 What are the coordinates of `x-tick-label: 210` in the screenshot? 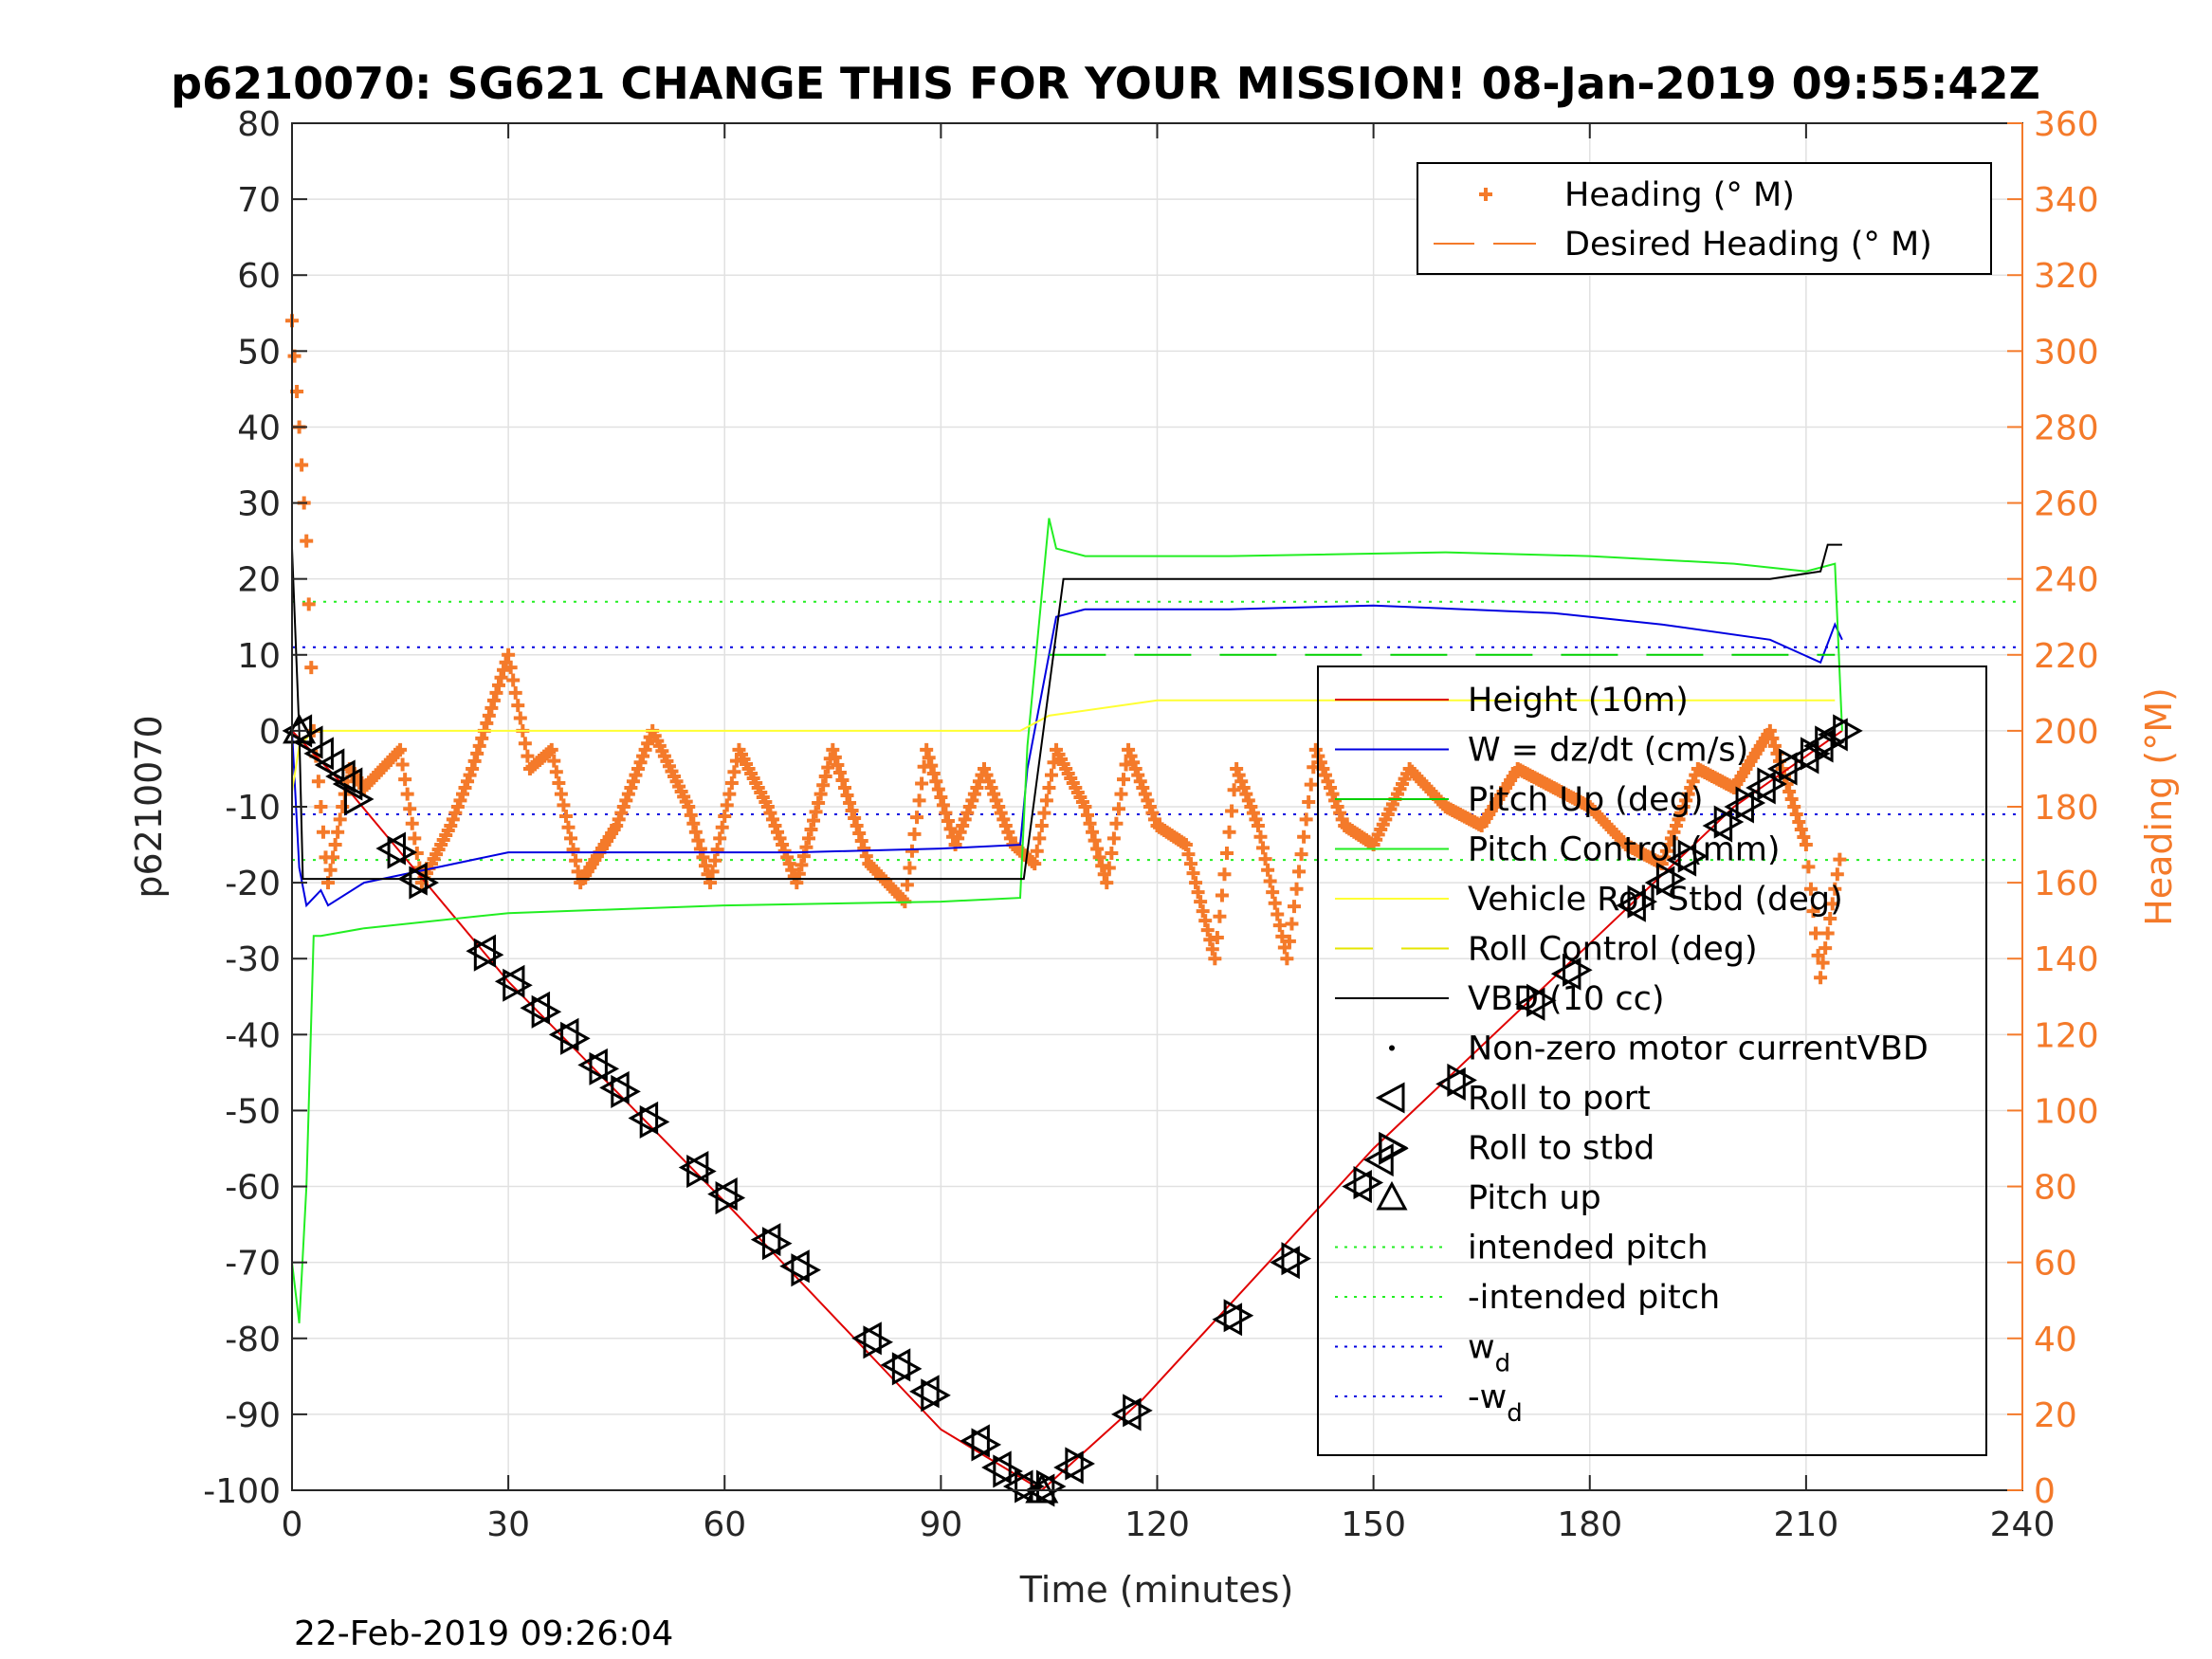 It's located at (1806, 1524).